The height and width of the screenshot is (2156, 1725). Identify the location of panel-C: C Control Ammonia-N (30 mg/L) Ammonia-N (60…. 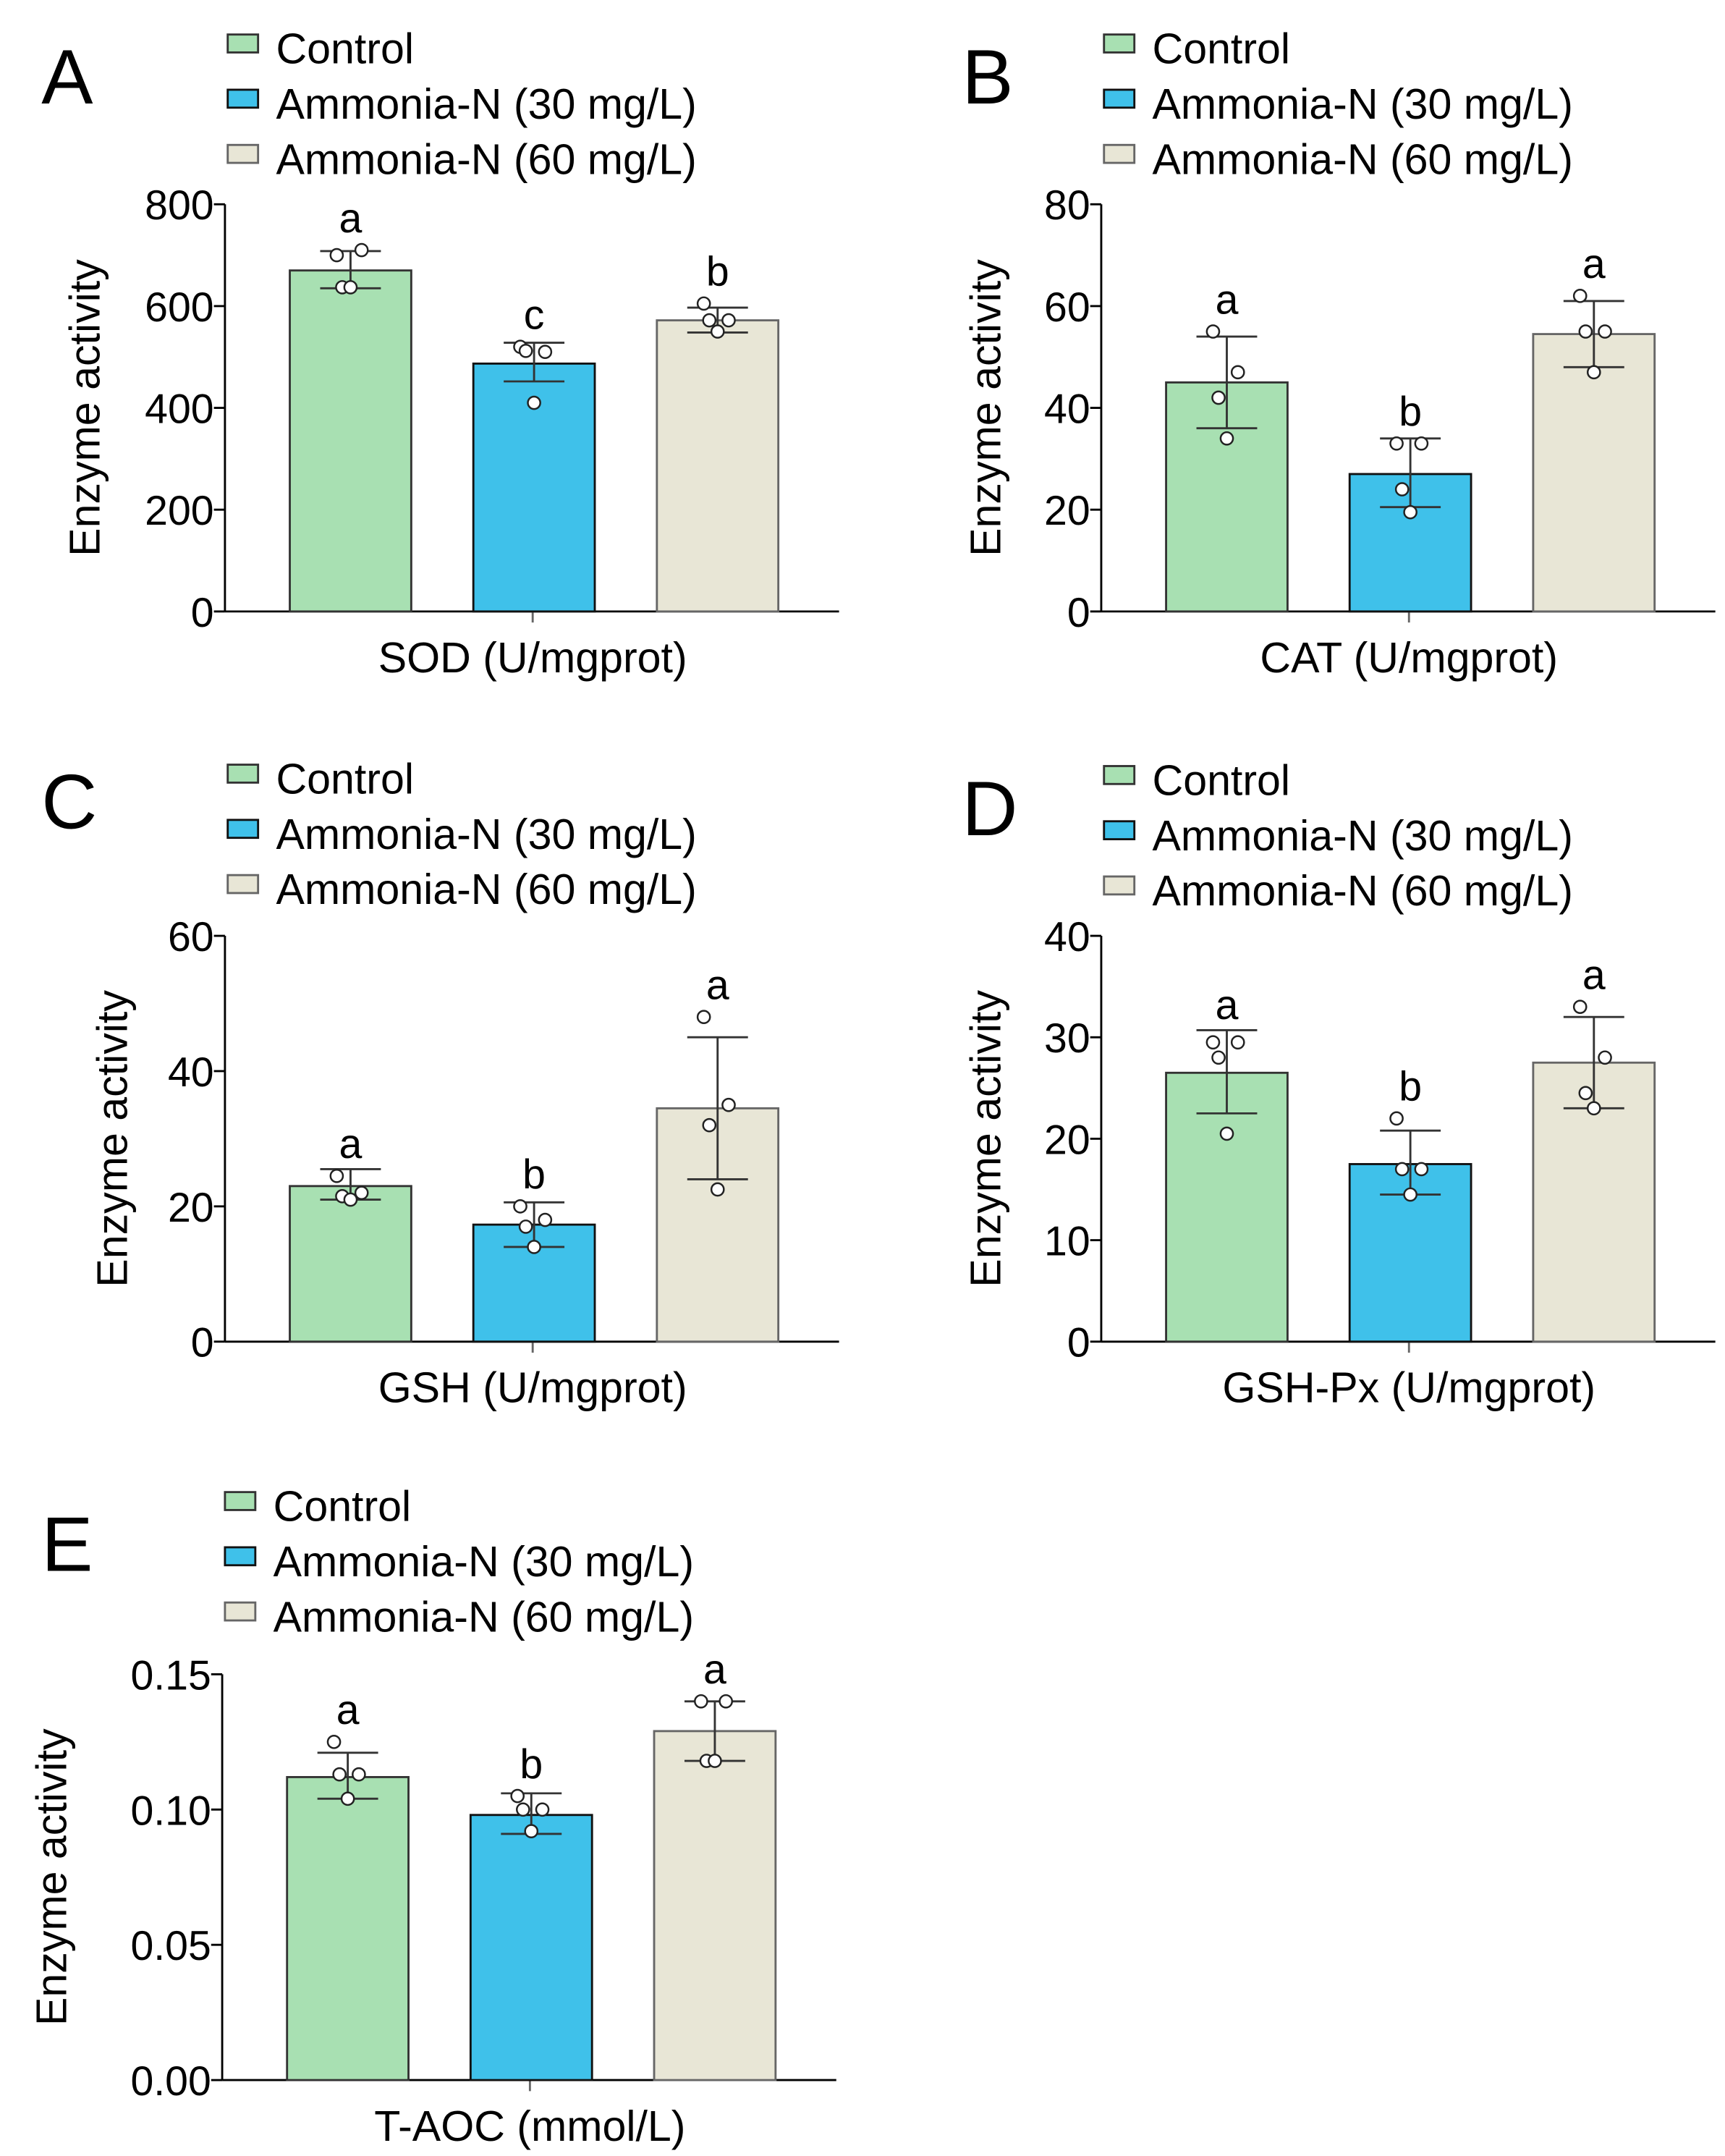
(440, 1083).